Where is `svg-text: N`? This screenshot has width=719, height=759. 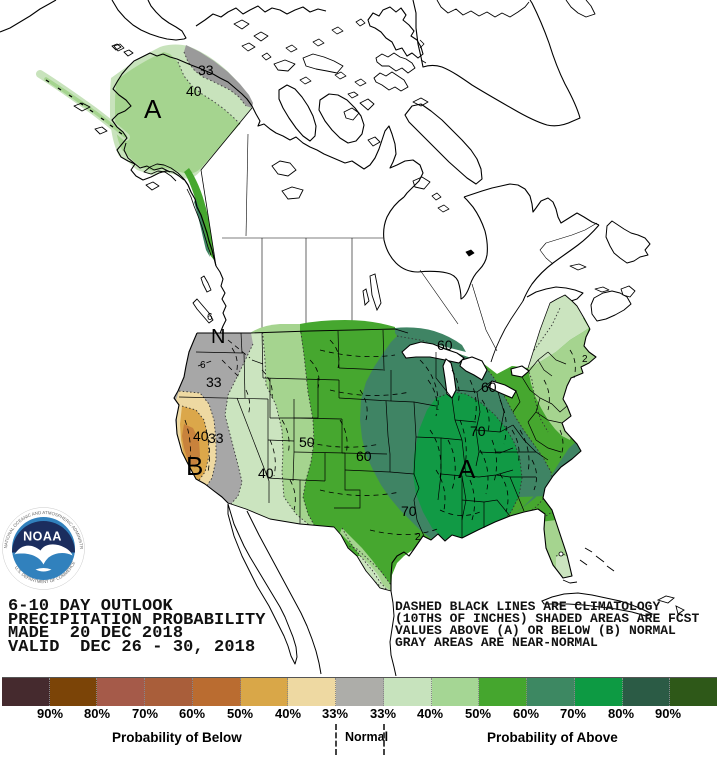 svg-text: N is located at coordinates (218, 337).